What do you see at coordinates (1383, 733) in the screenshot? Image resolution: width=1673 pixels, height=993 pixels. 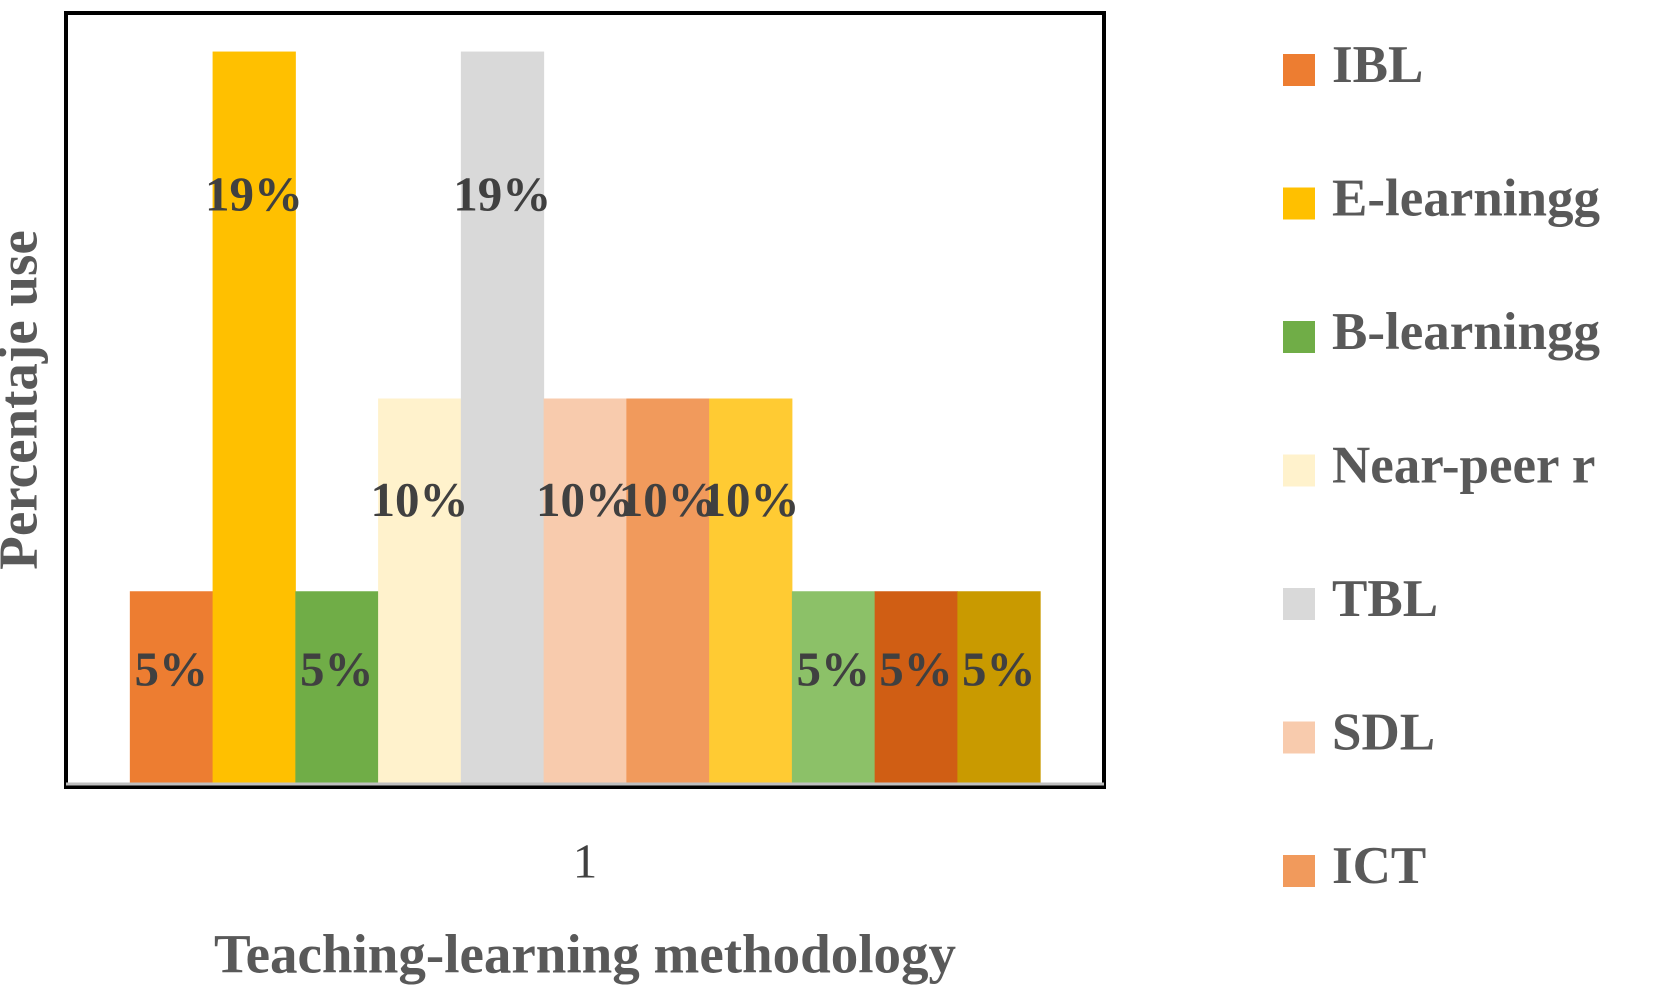 I see `legend-label: SDL` at bounding box center [1383, 733].